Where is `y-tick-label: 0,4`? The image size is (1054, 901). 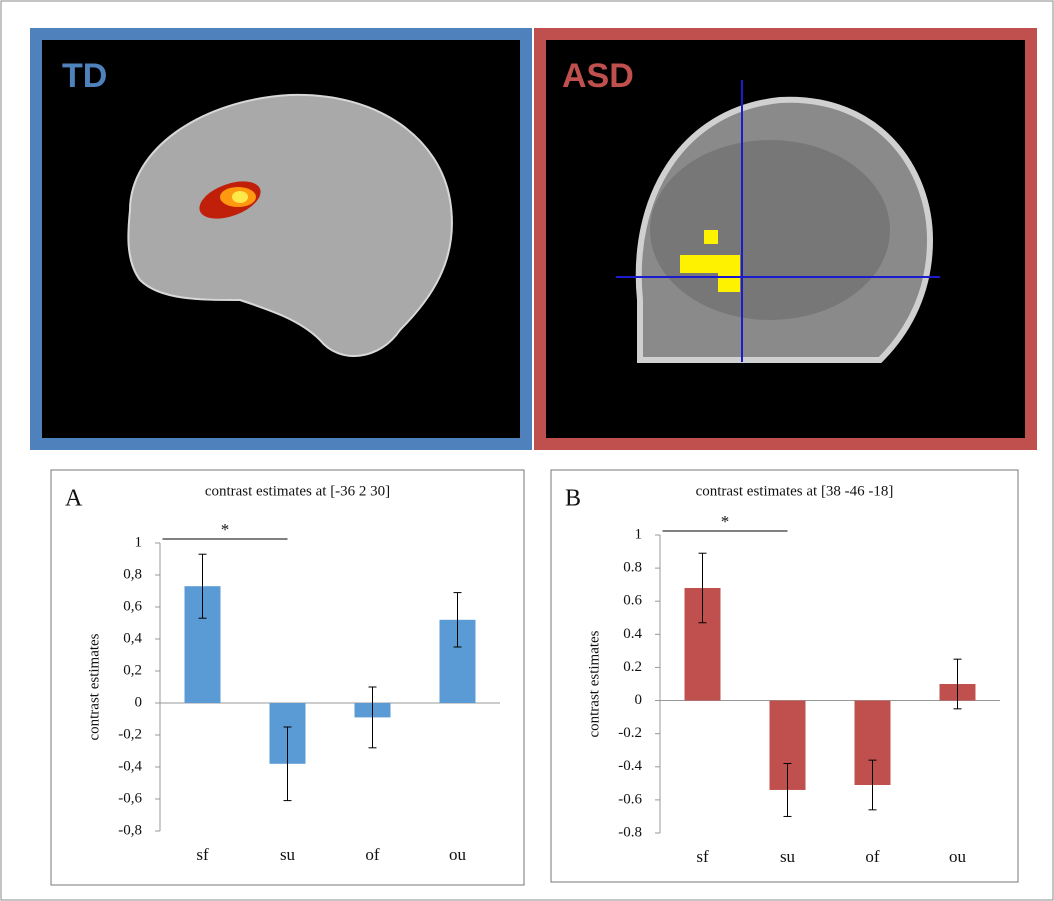
y-tick-label: 0,4 is located at coordinates (132, 638).